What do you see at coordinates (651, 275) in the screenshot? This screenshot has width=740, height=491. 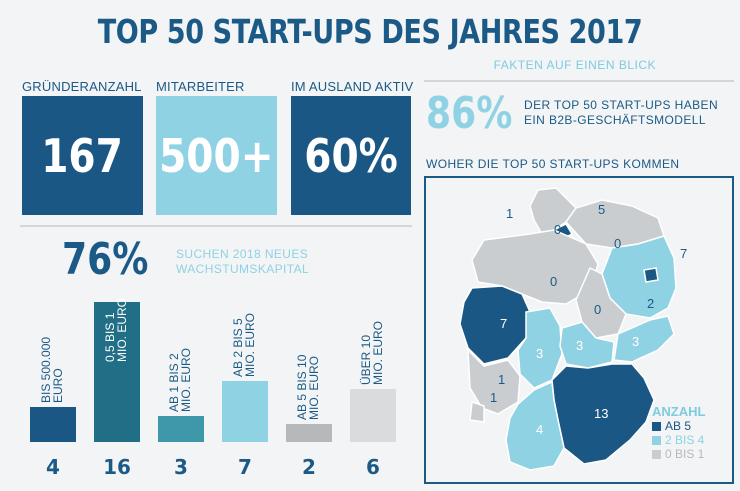 I see `map-region-berlin` at bounding box center [651, 275].